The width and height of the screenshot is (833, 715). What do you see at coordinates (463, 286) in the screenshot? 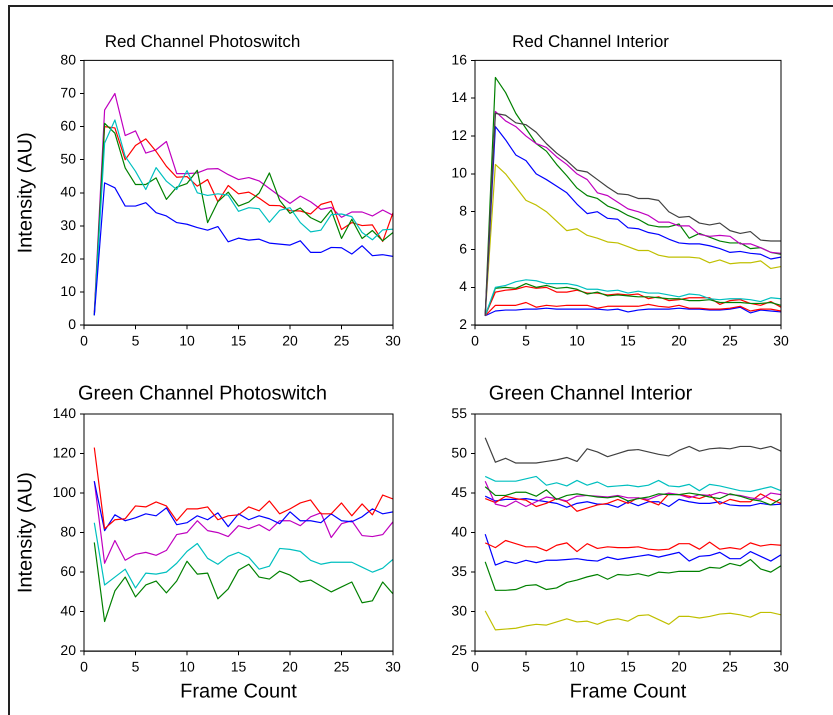
I see `y-tick-label: 4` at bounding box center [463, 286].